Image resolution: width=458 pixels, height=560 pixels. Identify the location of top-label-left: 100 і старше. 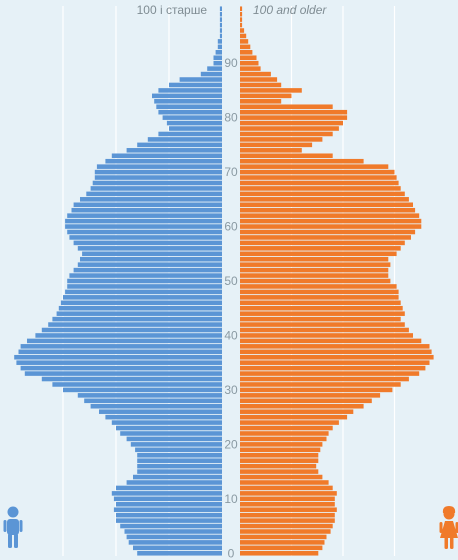
(172, 10).